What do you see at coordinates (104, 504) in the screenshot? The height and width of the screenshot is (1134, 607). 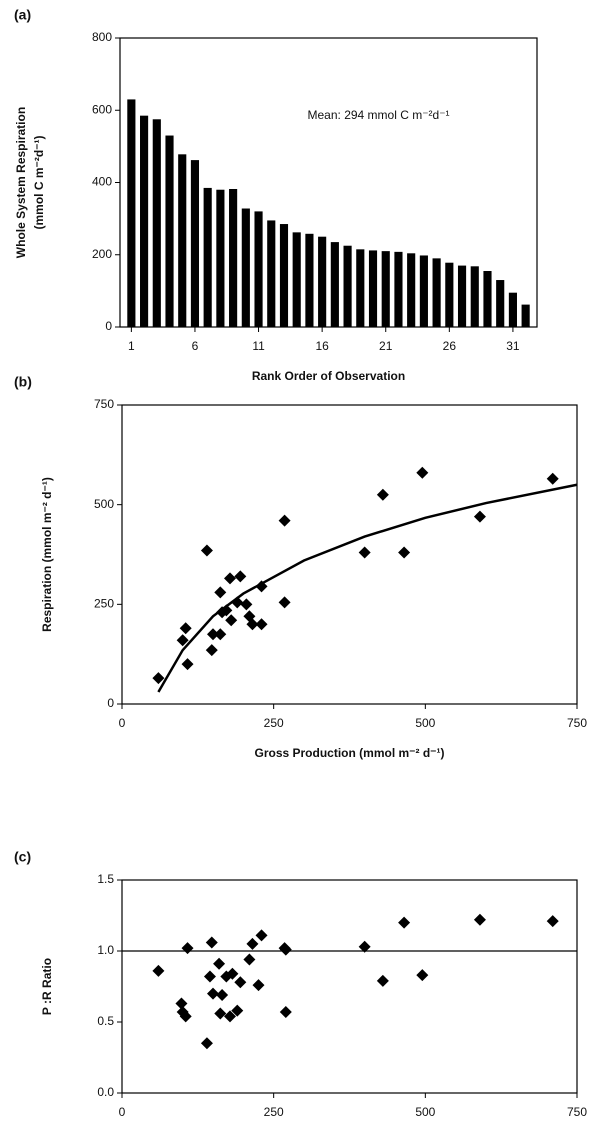 I see `y-tick-label: 500` at bounding box center [104, 504].